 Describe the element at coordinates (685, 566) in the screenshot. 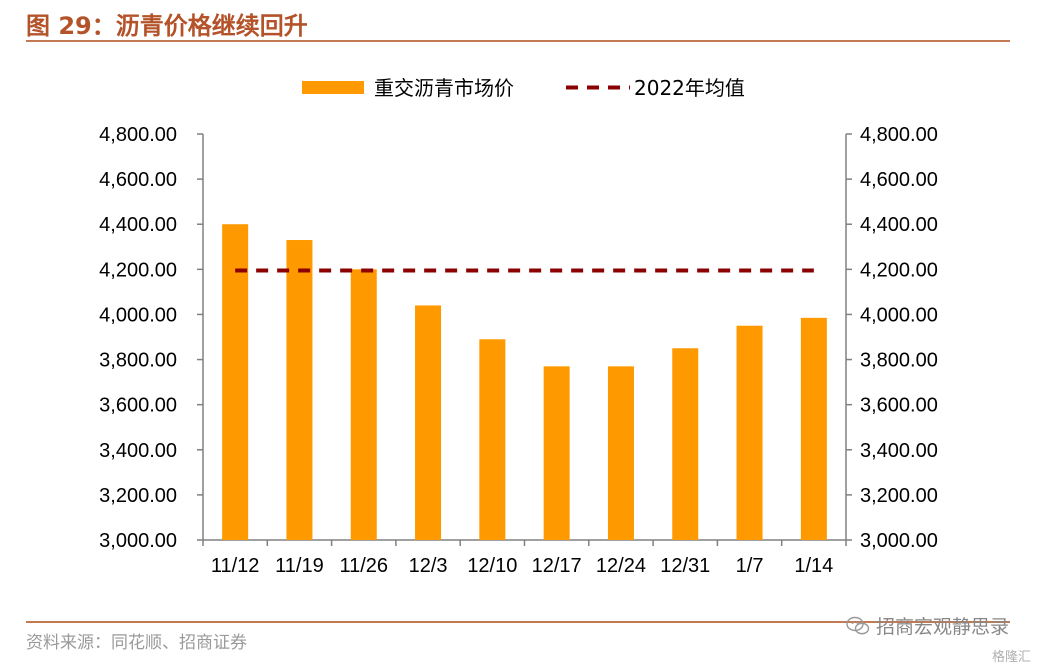

I see `x-tick-label: 12/31` at that location.